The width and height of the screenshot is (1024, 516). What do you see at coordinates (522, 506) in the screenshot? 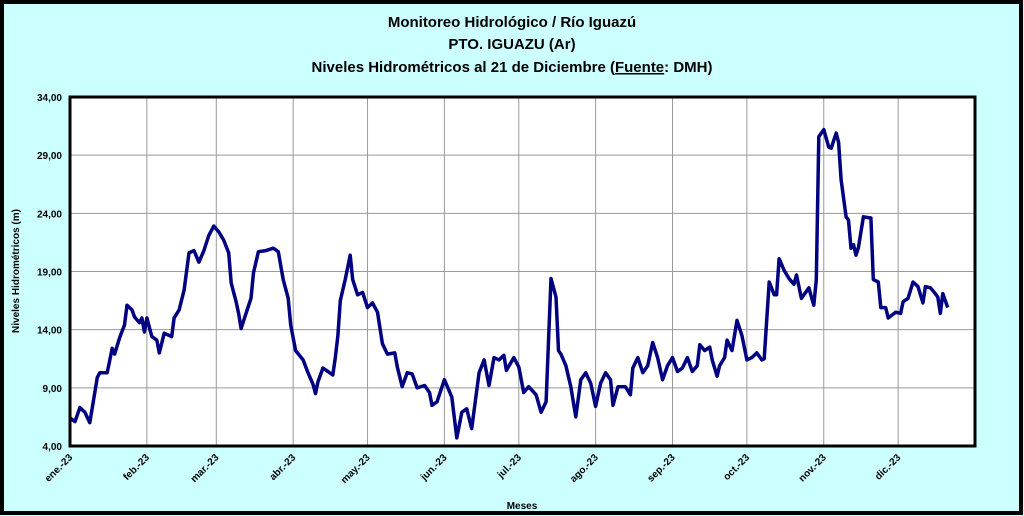
I see `x-axis-label: Meses` at bounding box center [522, 506].